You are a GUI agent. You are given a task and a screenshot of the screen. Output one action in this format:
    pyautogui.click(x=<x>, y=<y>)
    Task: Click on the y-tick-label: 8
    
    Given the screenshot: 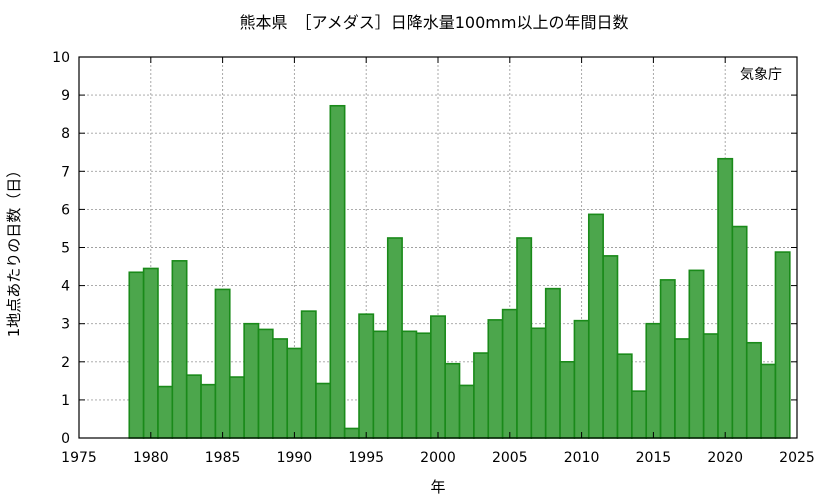 What is the action you would take?
    pyautogui.click(x=65, y=134)
    